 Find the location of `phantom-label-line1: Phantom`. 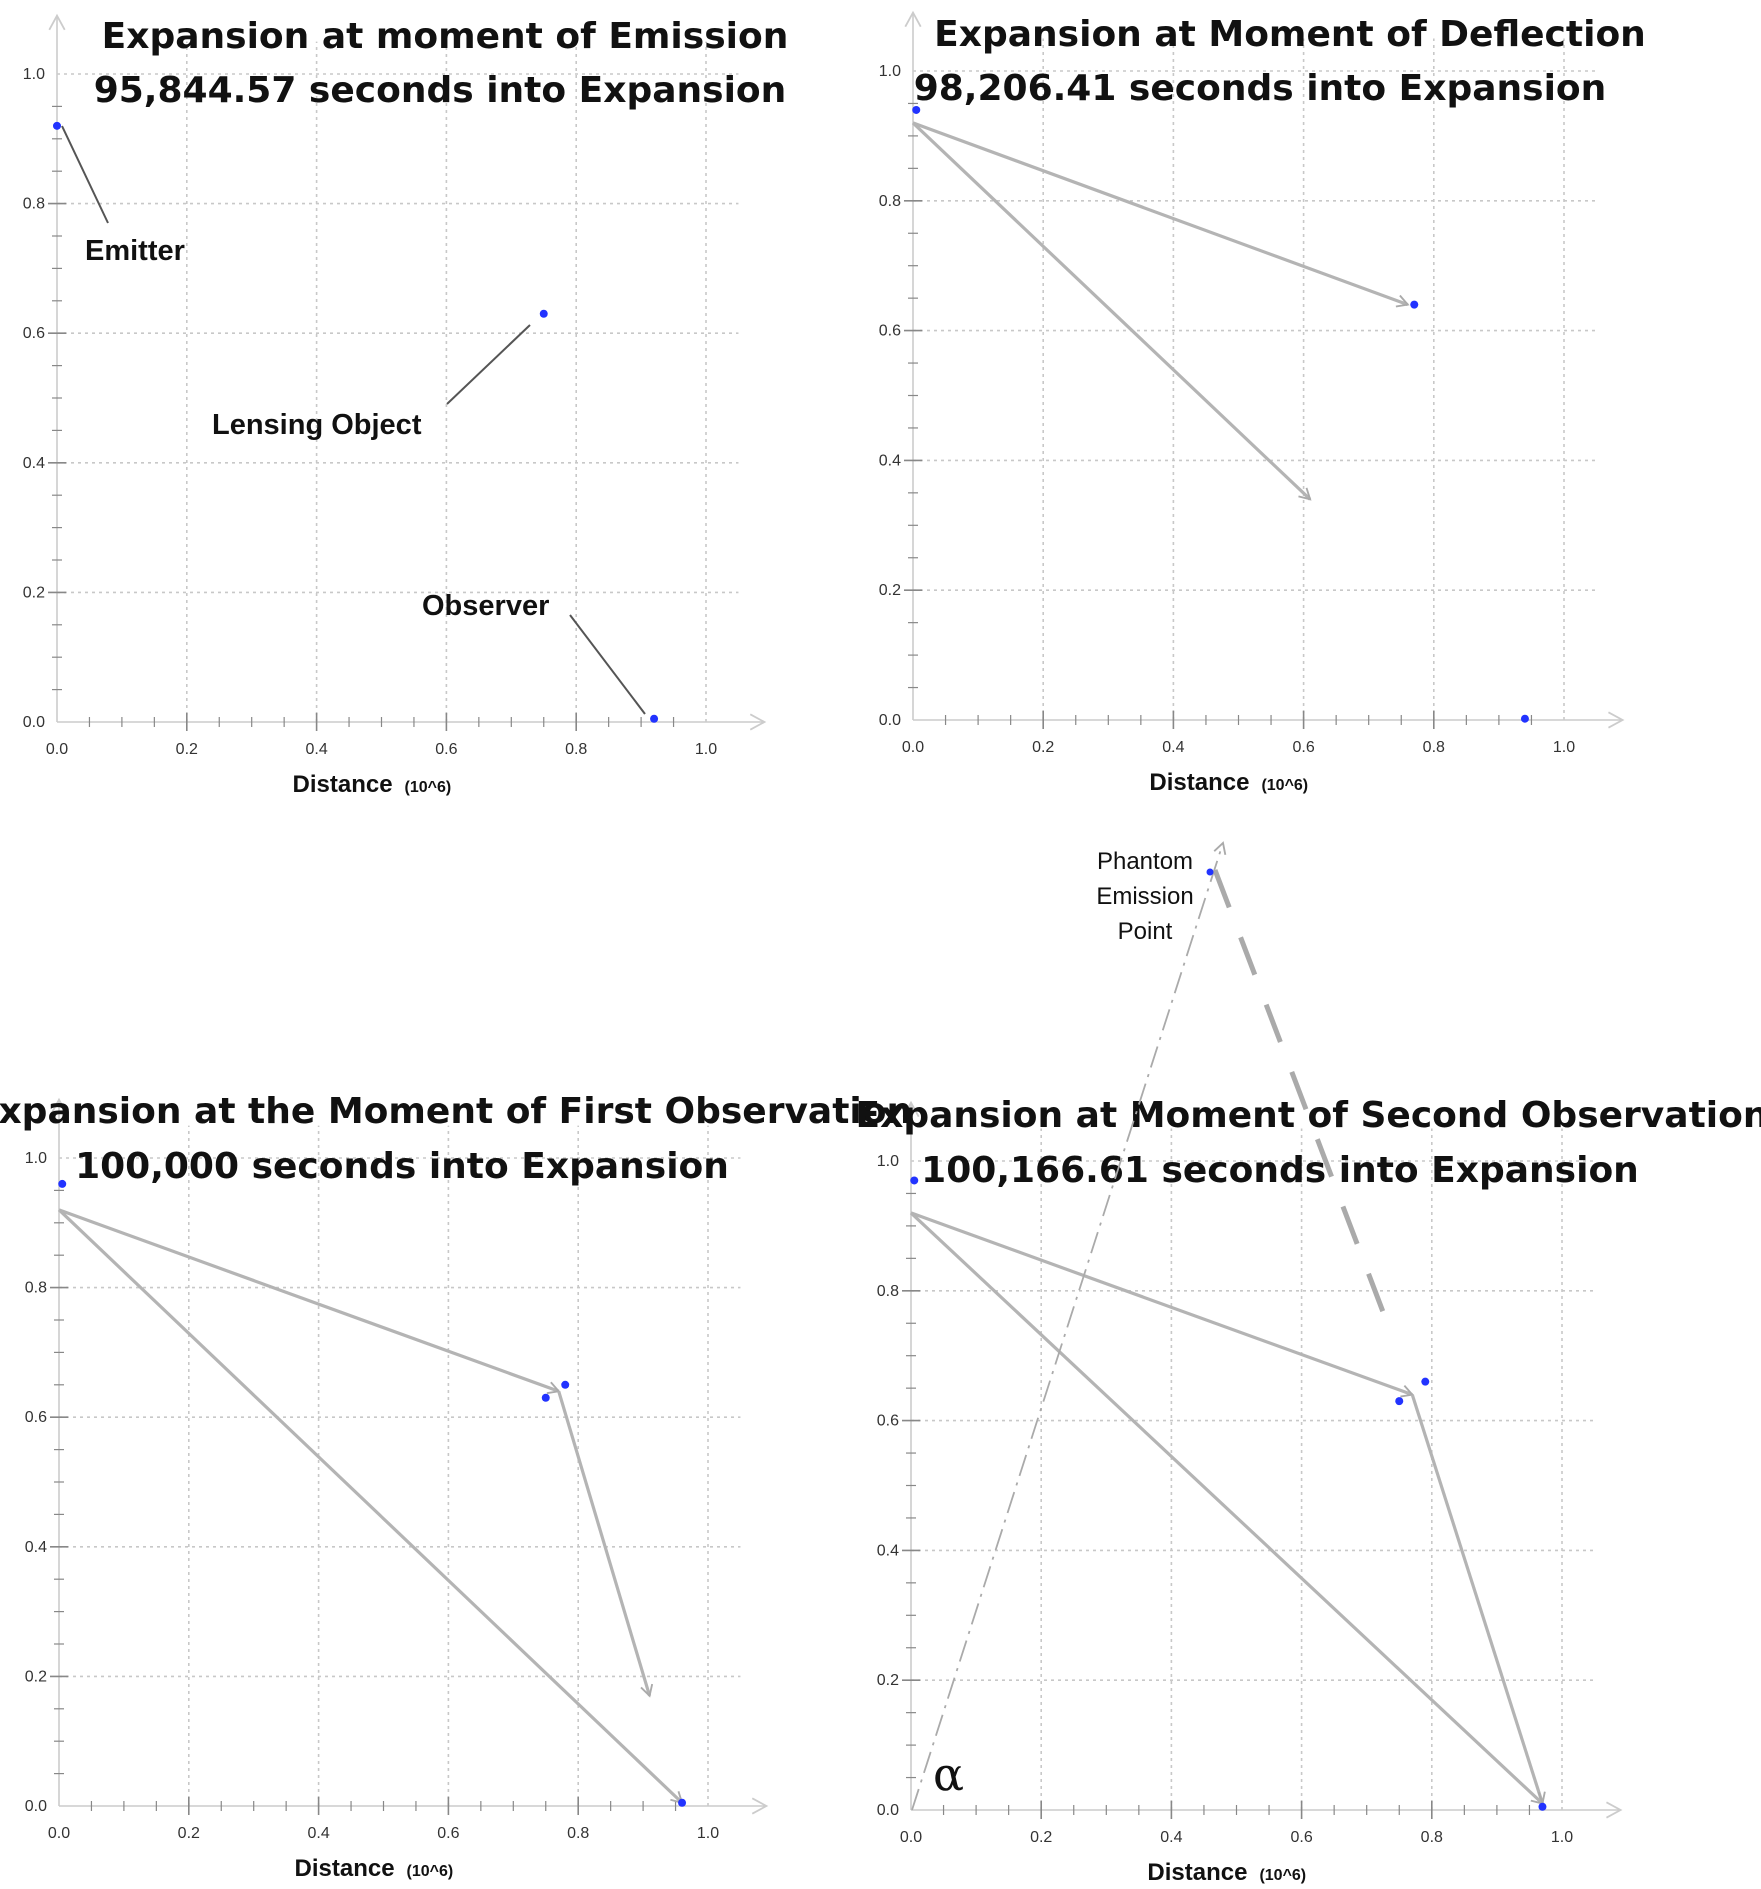

phantom-label-line1: Phantom is located at coordinates (1145, 861).